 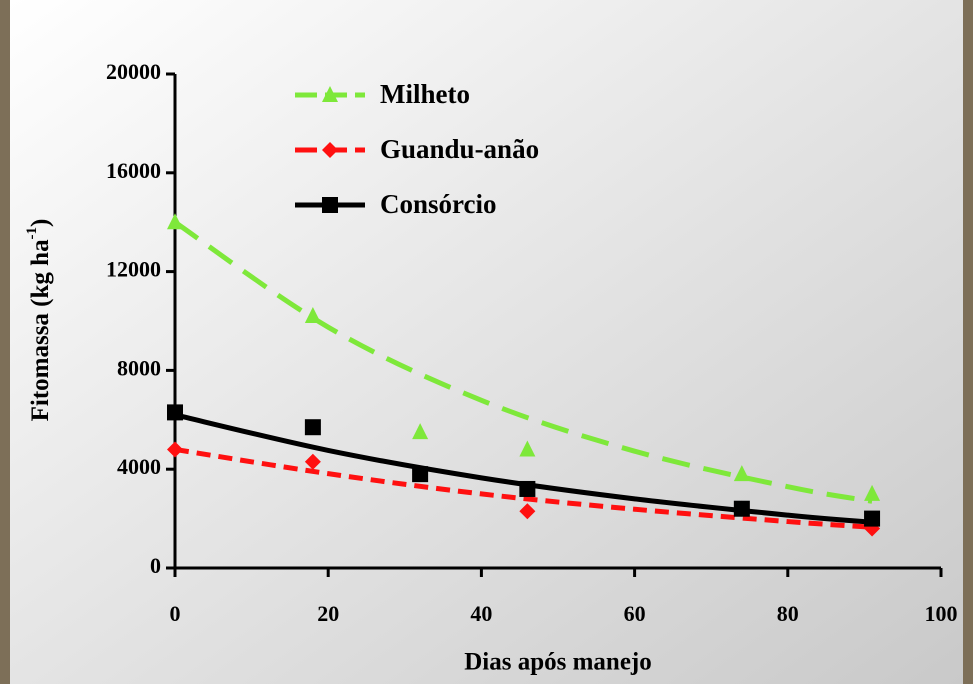 I want to click on x-axis-title: Dias após manejo, so click(x=558, y=662).